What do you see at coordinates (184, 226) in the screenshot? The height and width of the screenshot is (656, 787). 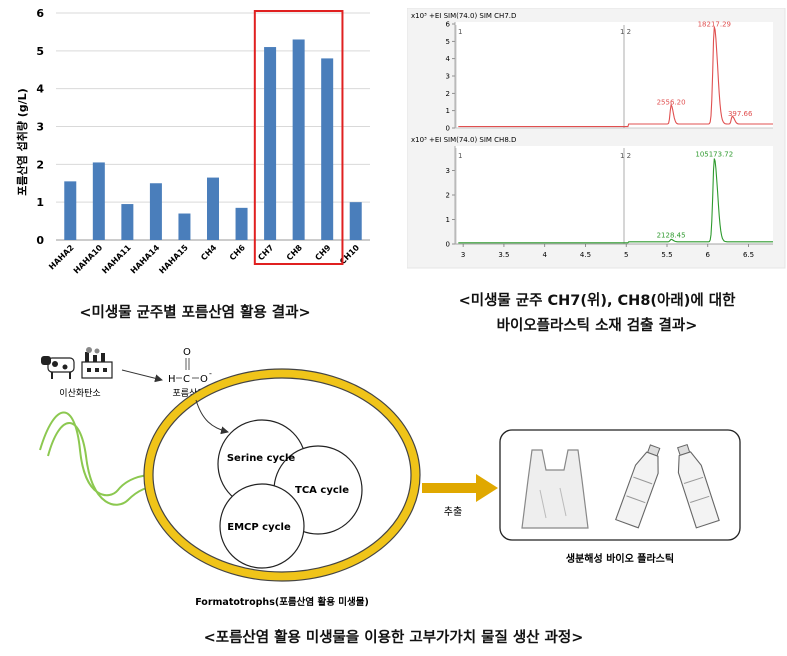 I see `bar-haha15` at bounding box center [184, 226].